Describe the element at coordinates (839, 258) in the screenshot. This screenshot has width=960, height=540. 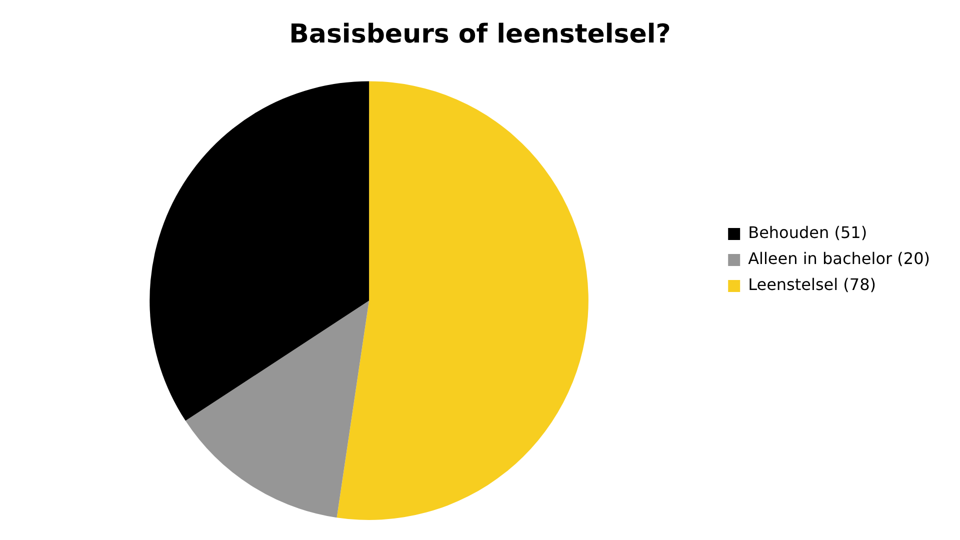
I see `legend-label: Alleen in bachelor (20)` at that location.